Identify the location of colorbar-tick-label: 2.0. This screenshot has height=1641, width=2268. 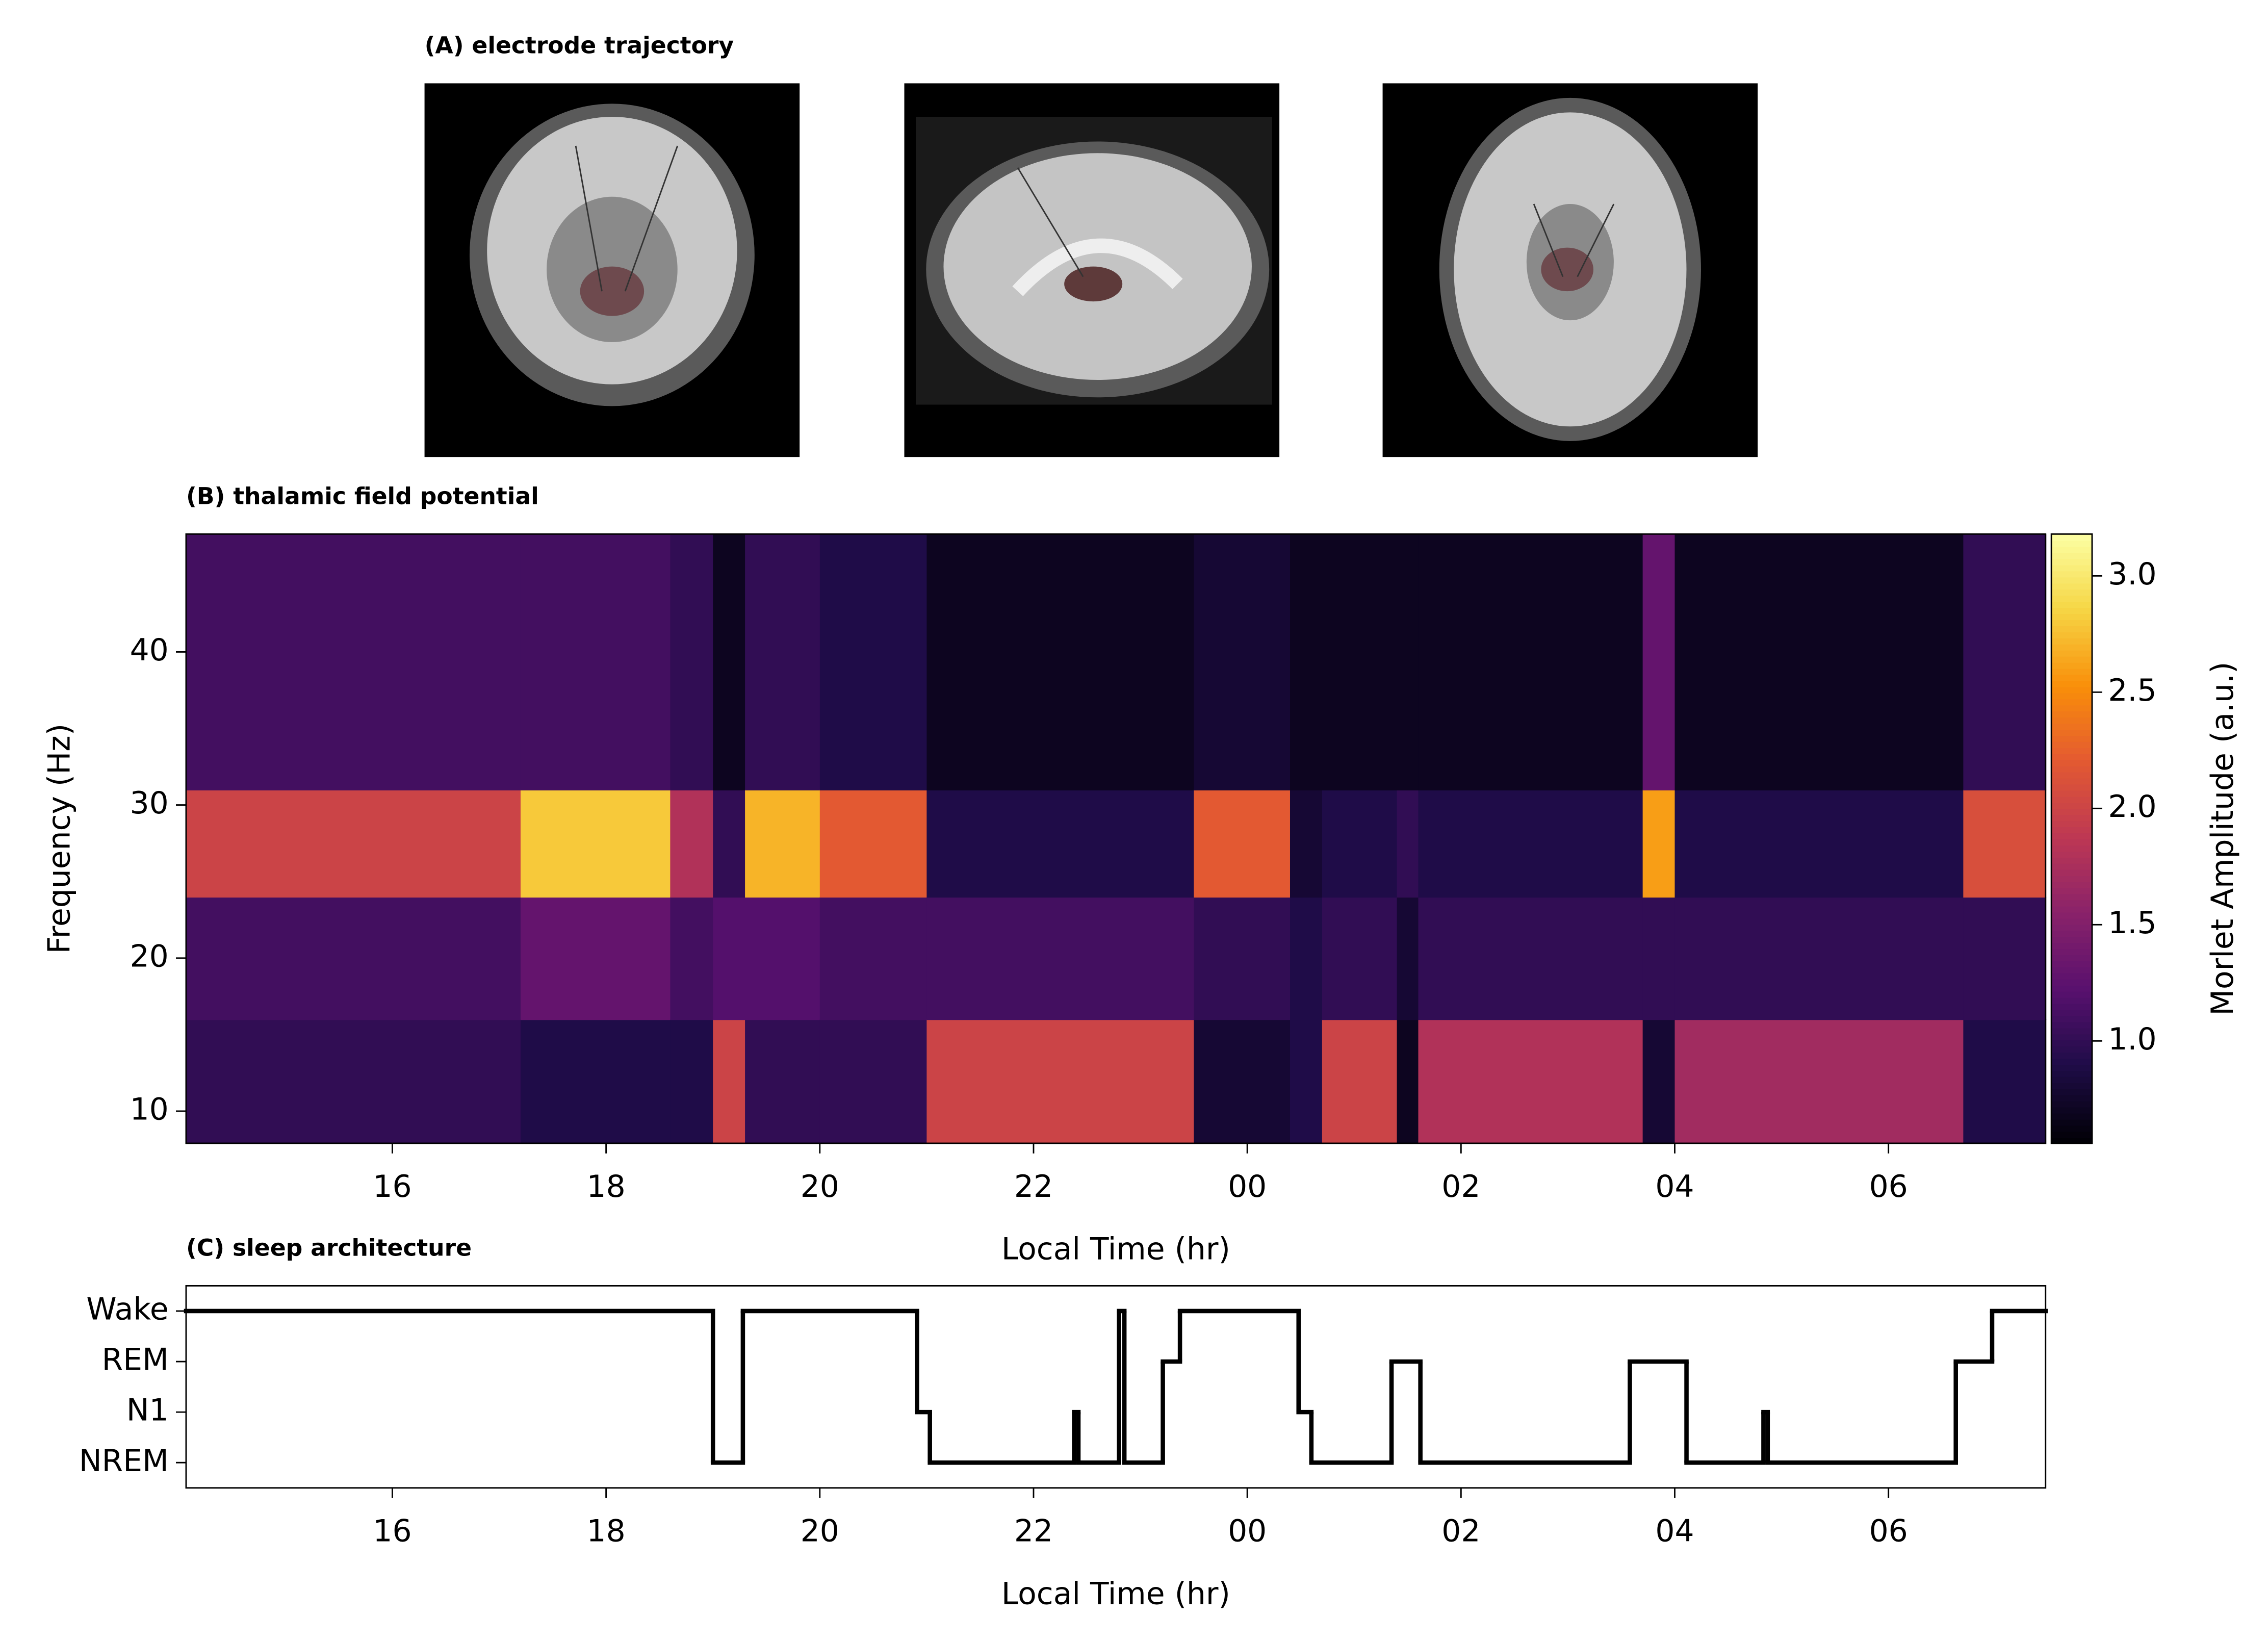
(2132, 807).